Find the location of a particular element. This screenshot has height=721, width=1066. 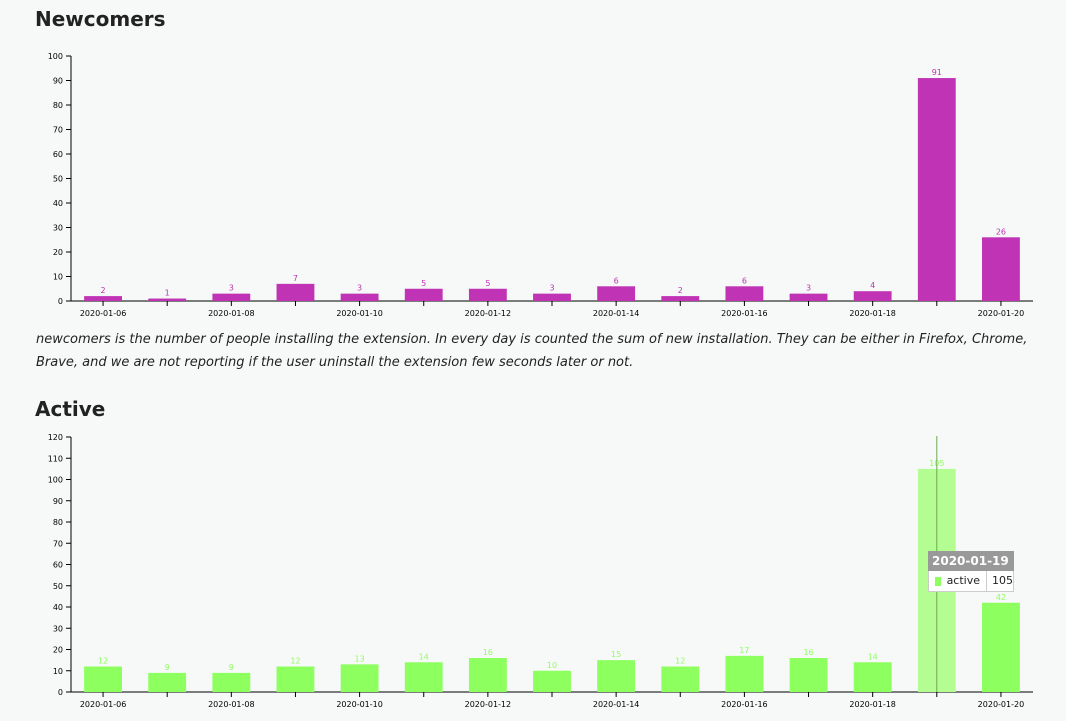

newcomers-y-tick-label: 20 is located at coordinates (58, 252).